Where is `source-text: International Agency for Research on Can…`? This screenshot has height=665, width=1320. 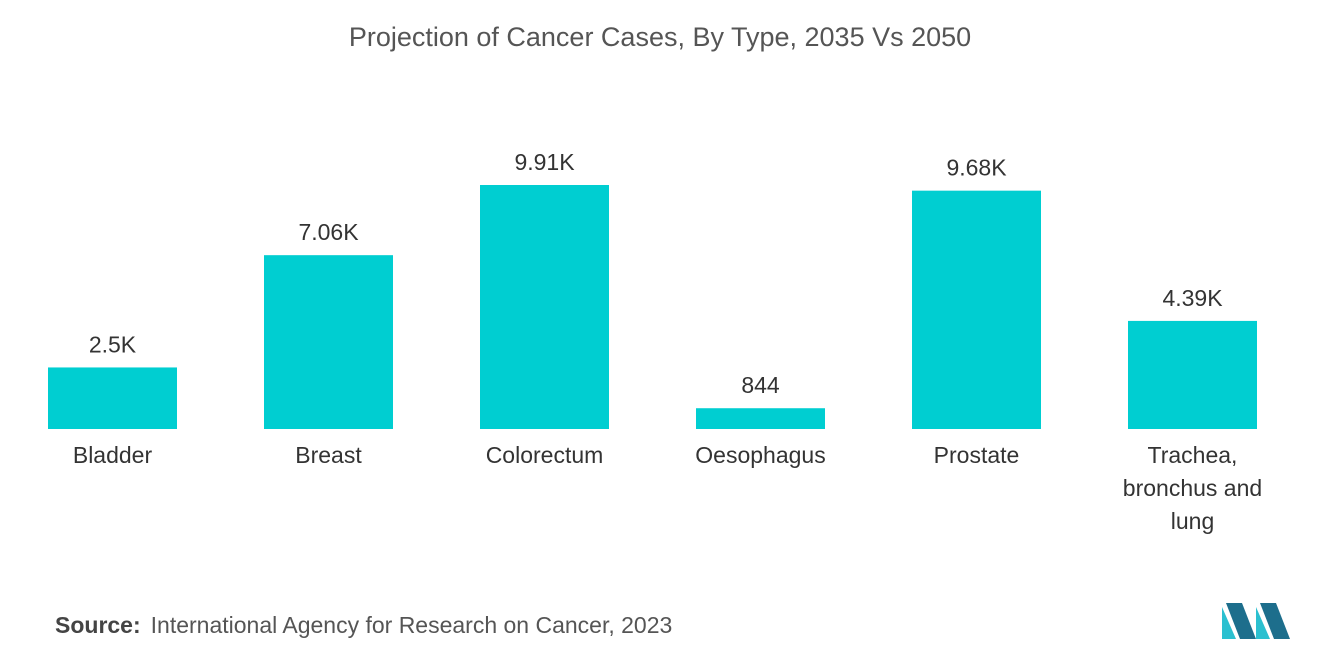 source-text: International Agency for Research on Can… is located at coordinates (411, 625).